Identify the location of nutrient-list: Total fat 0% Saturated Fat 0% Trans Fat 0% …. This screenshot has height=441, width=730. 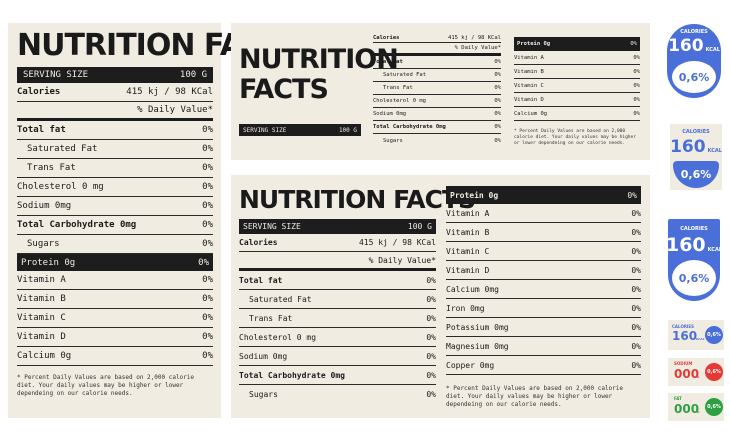
(115, 187).